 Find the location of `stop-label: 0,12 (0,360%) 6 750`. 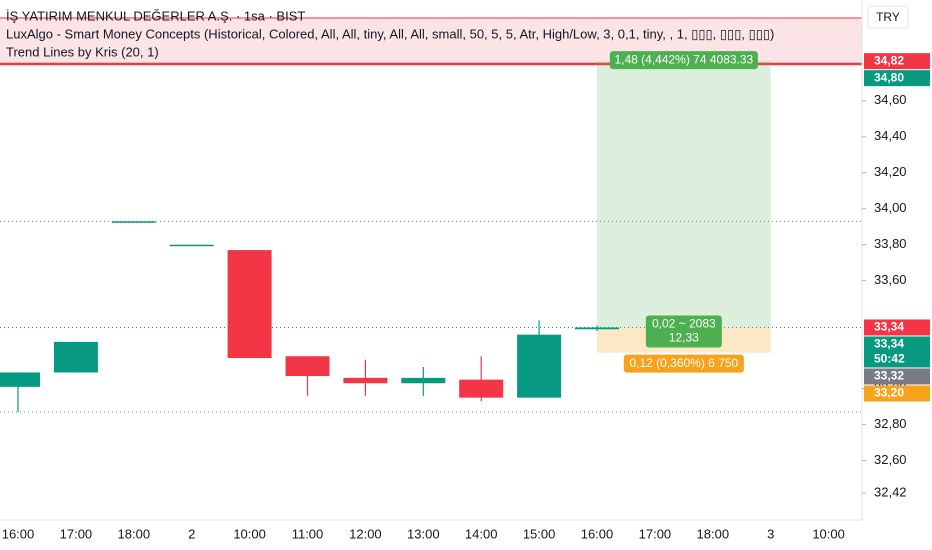

stop-label: 0,12 (0,360%) 6 750 is located at coordinates (683, 363).